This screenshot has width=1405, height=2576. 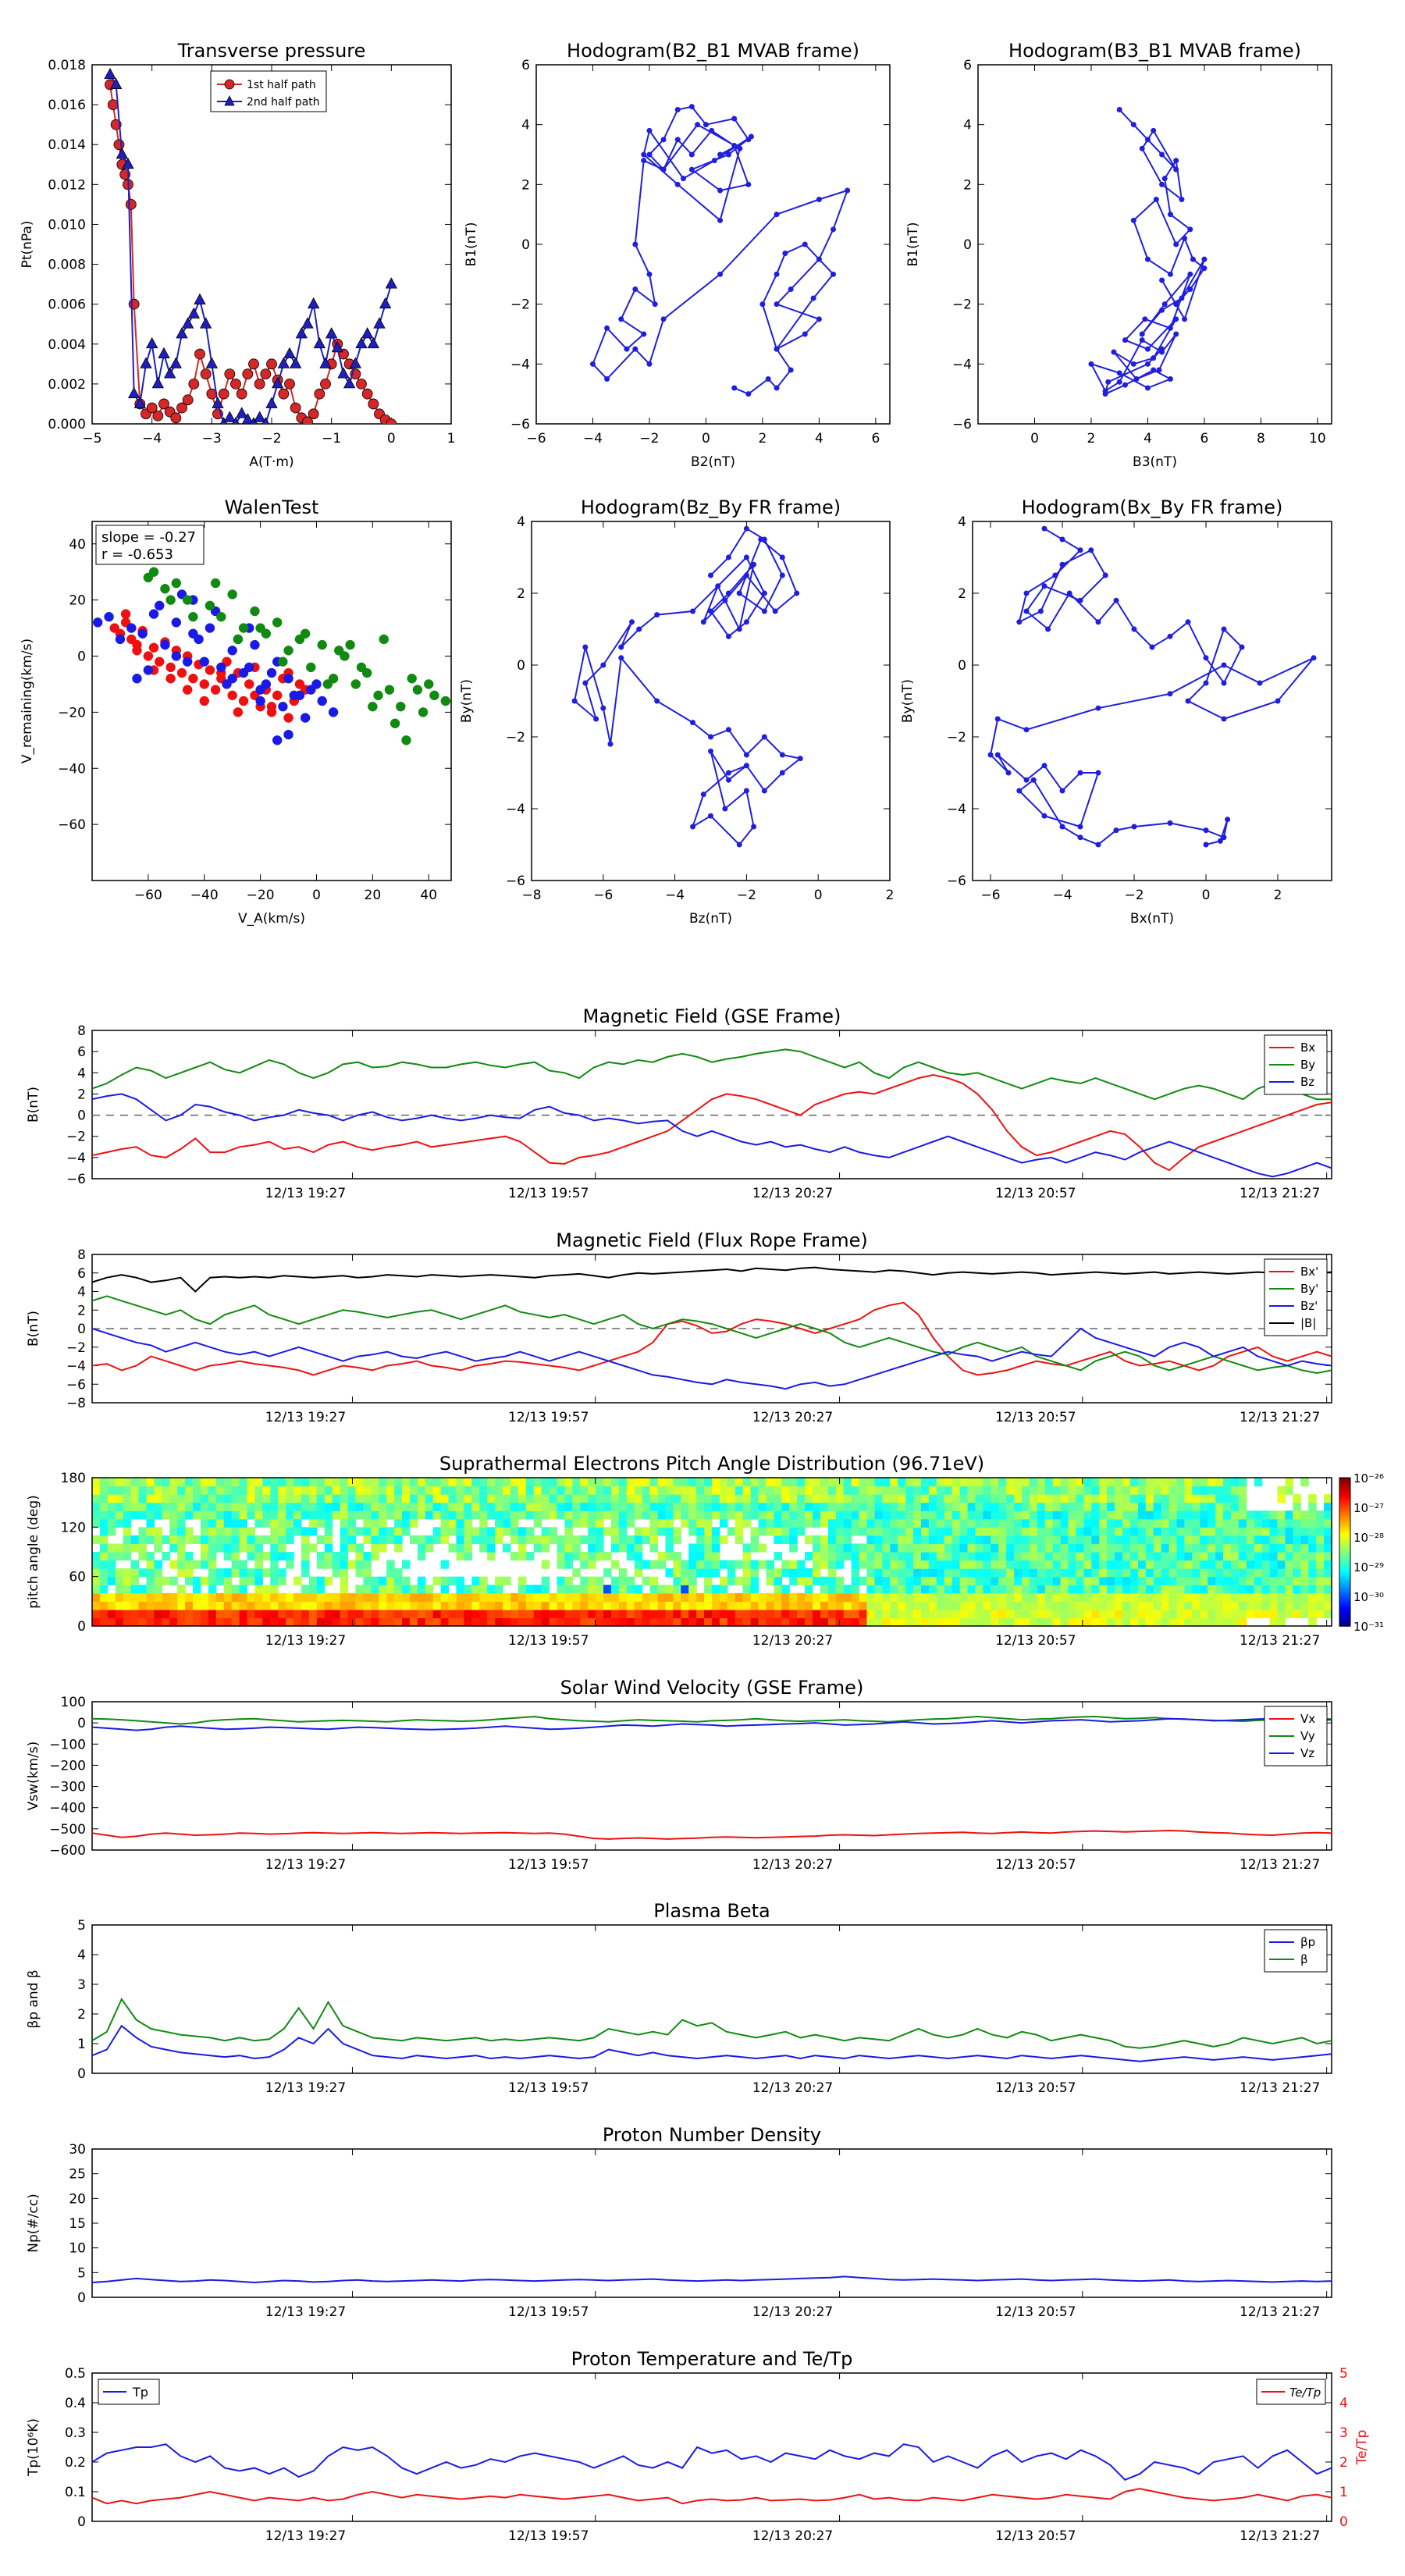 I want to click on time-tick-label: 12/13 21:27, so click(x=1280, y=2312).